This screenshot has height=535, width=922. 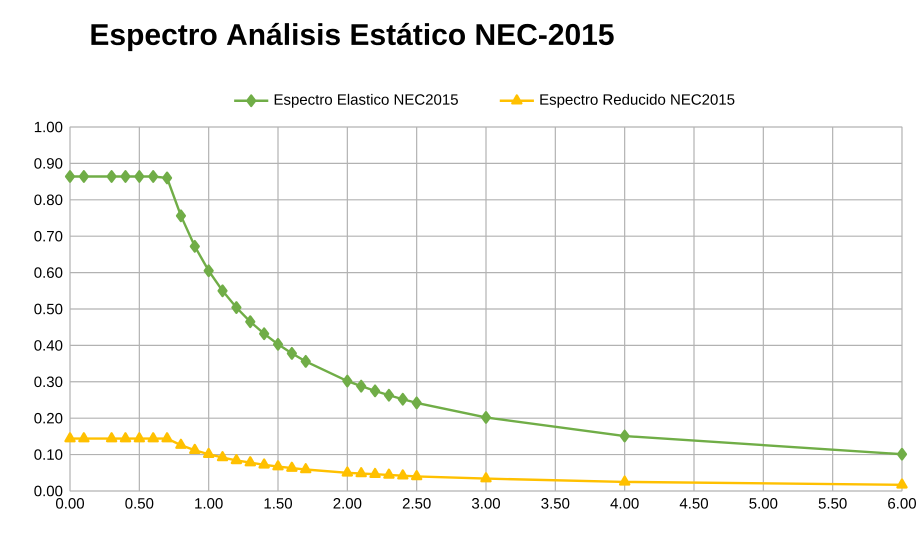 What do you see at coordinates (763, 503) in the screenshot?
I see `x-tick-label: 5.00` at bounding box center [763, 503].